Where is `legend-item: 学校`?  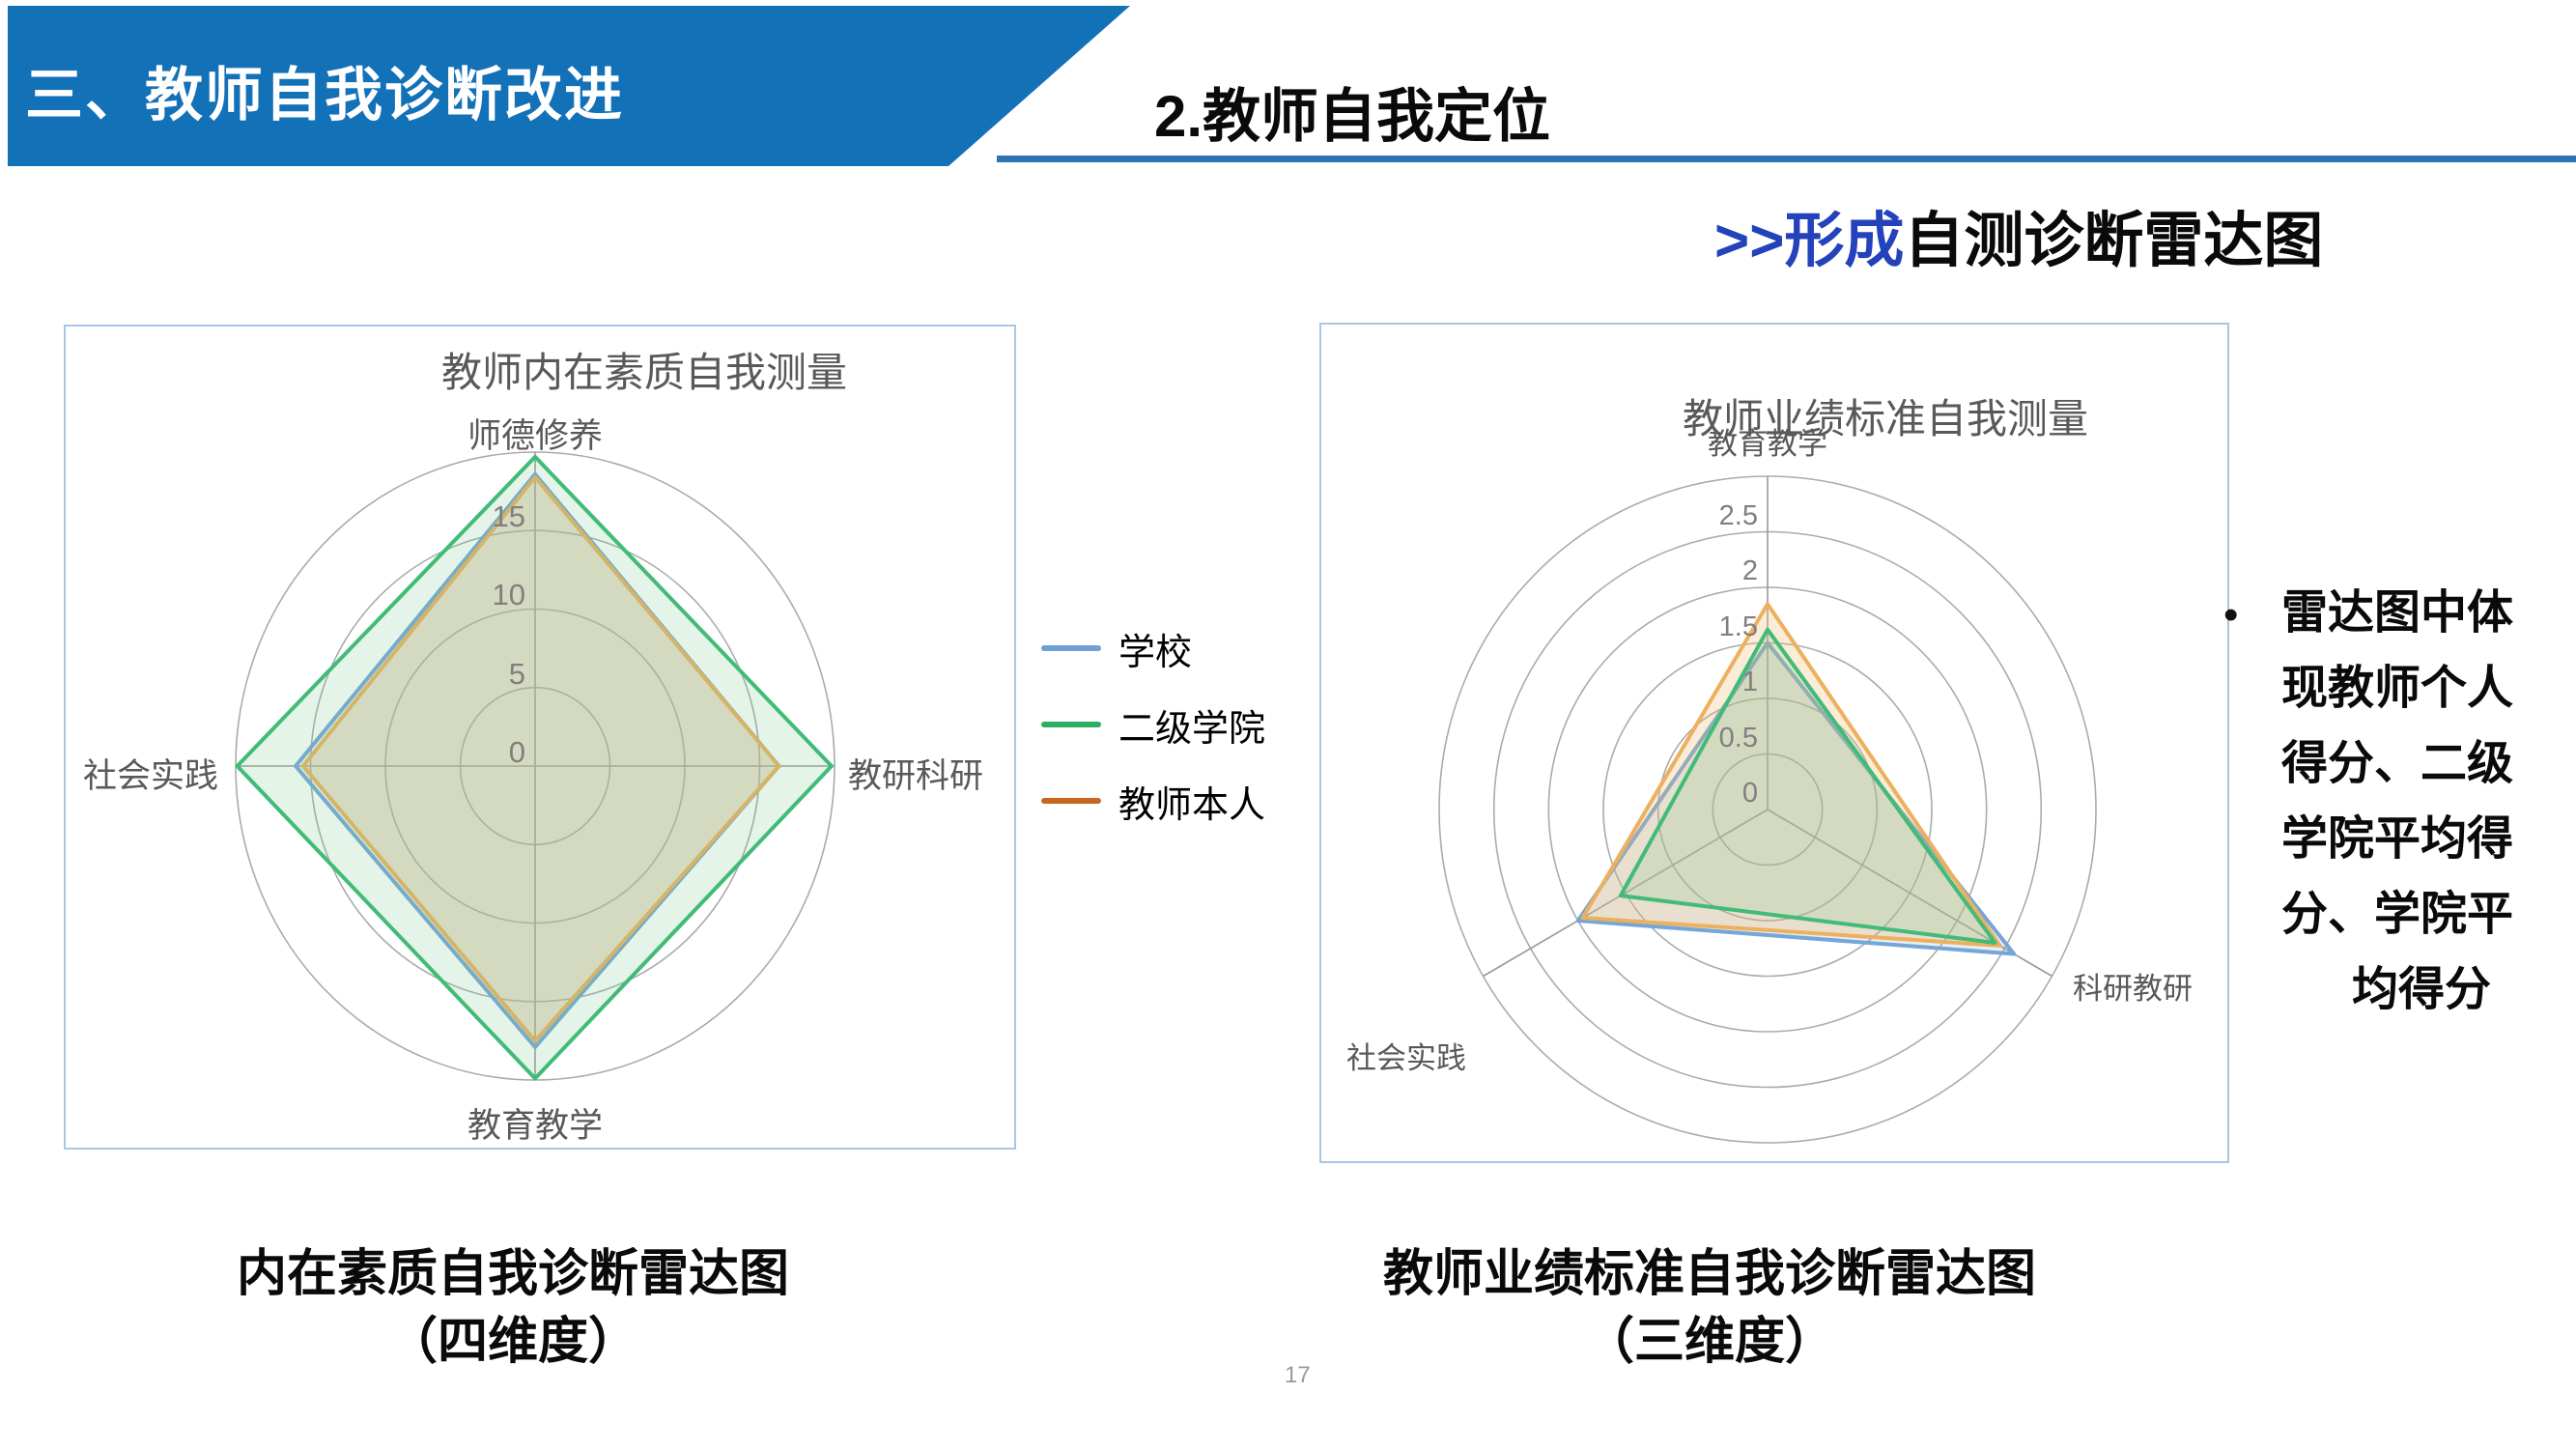
legend-item: 学校 is located at coordinates (1153, 648).